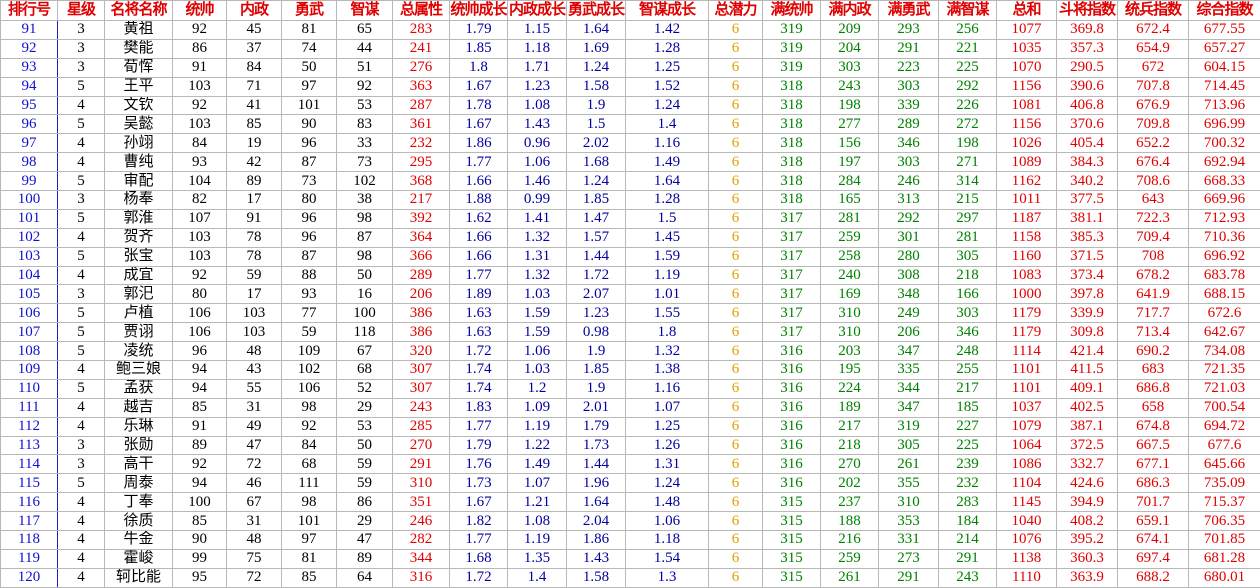 Image resolution: width=1260 pixels, height=588 pixels. I want to click on table-cell: 258, so click(849, 256).